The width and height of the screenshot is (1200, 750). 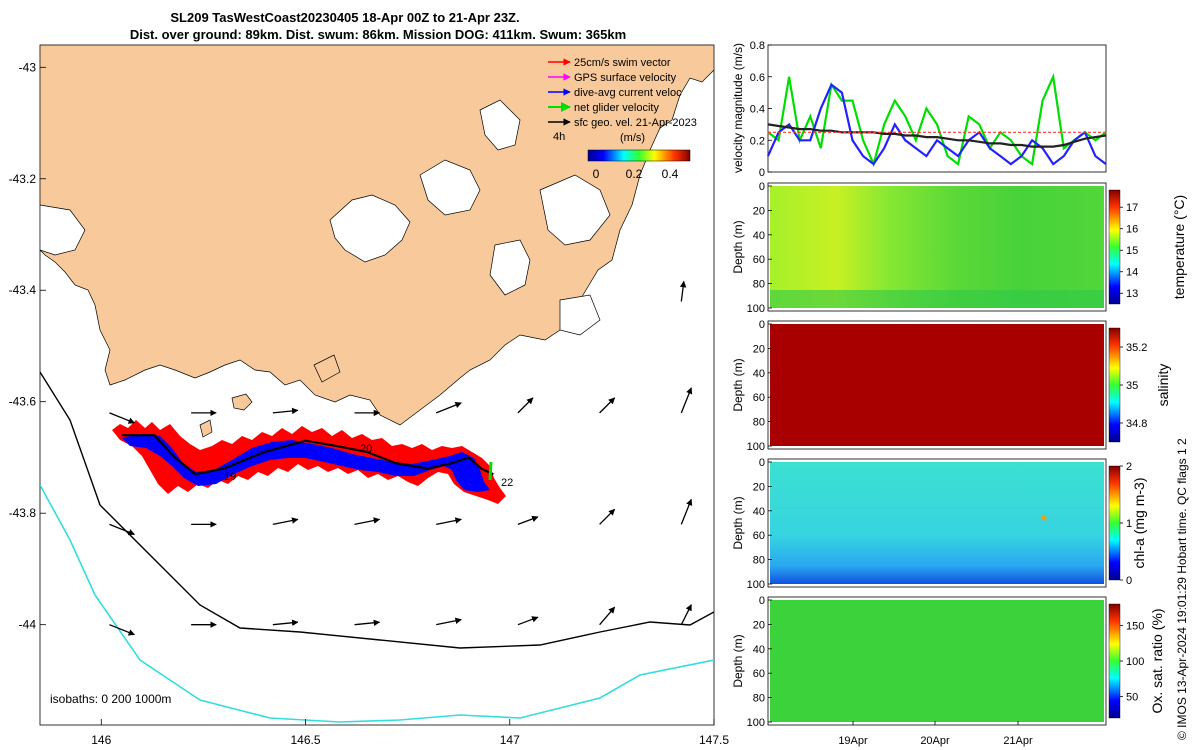 I want to click on velocity-ytick-label: 0.8, so click(x=757, y=46).